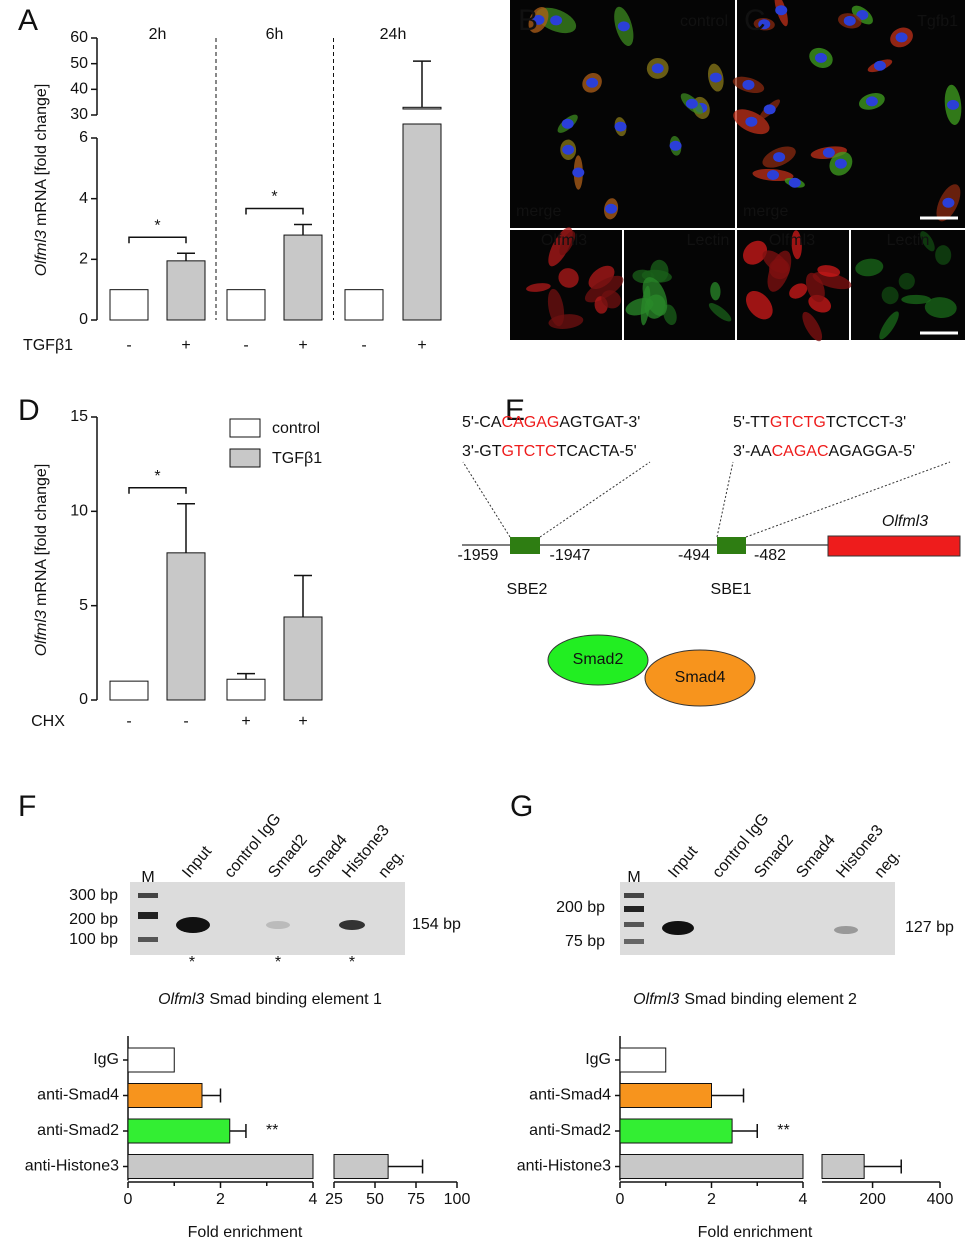 The image size is (965, 1245). I want to click on category-label: anti-Smad2, so click(570, 1130).